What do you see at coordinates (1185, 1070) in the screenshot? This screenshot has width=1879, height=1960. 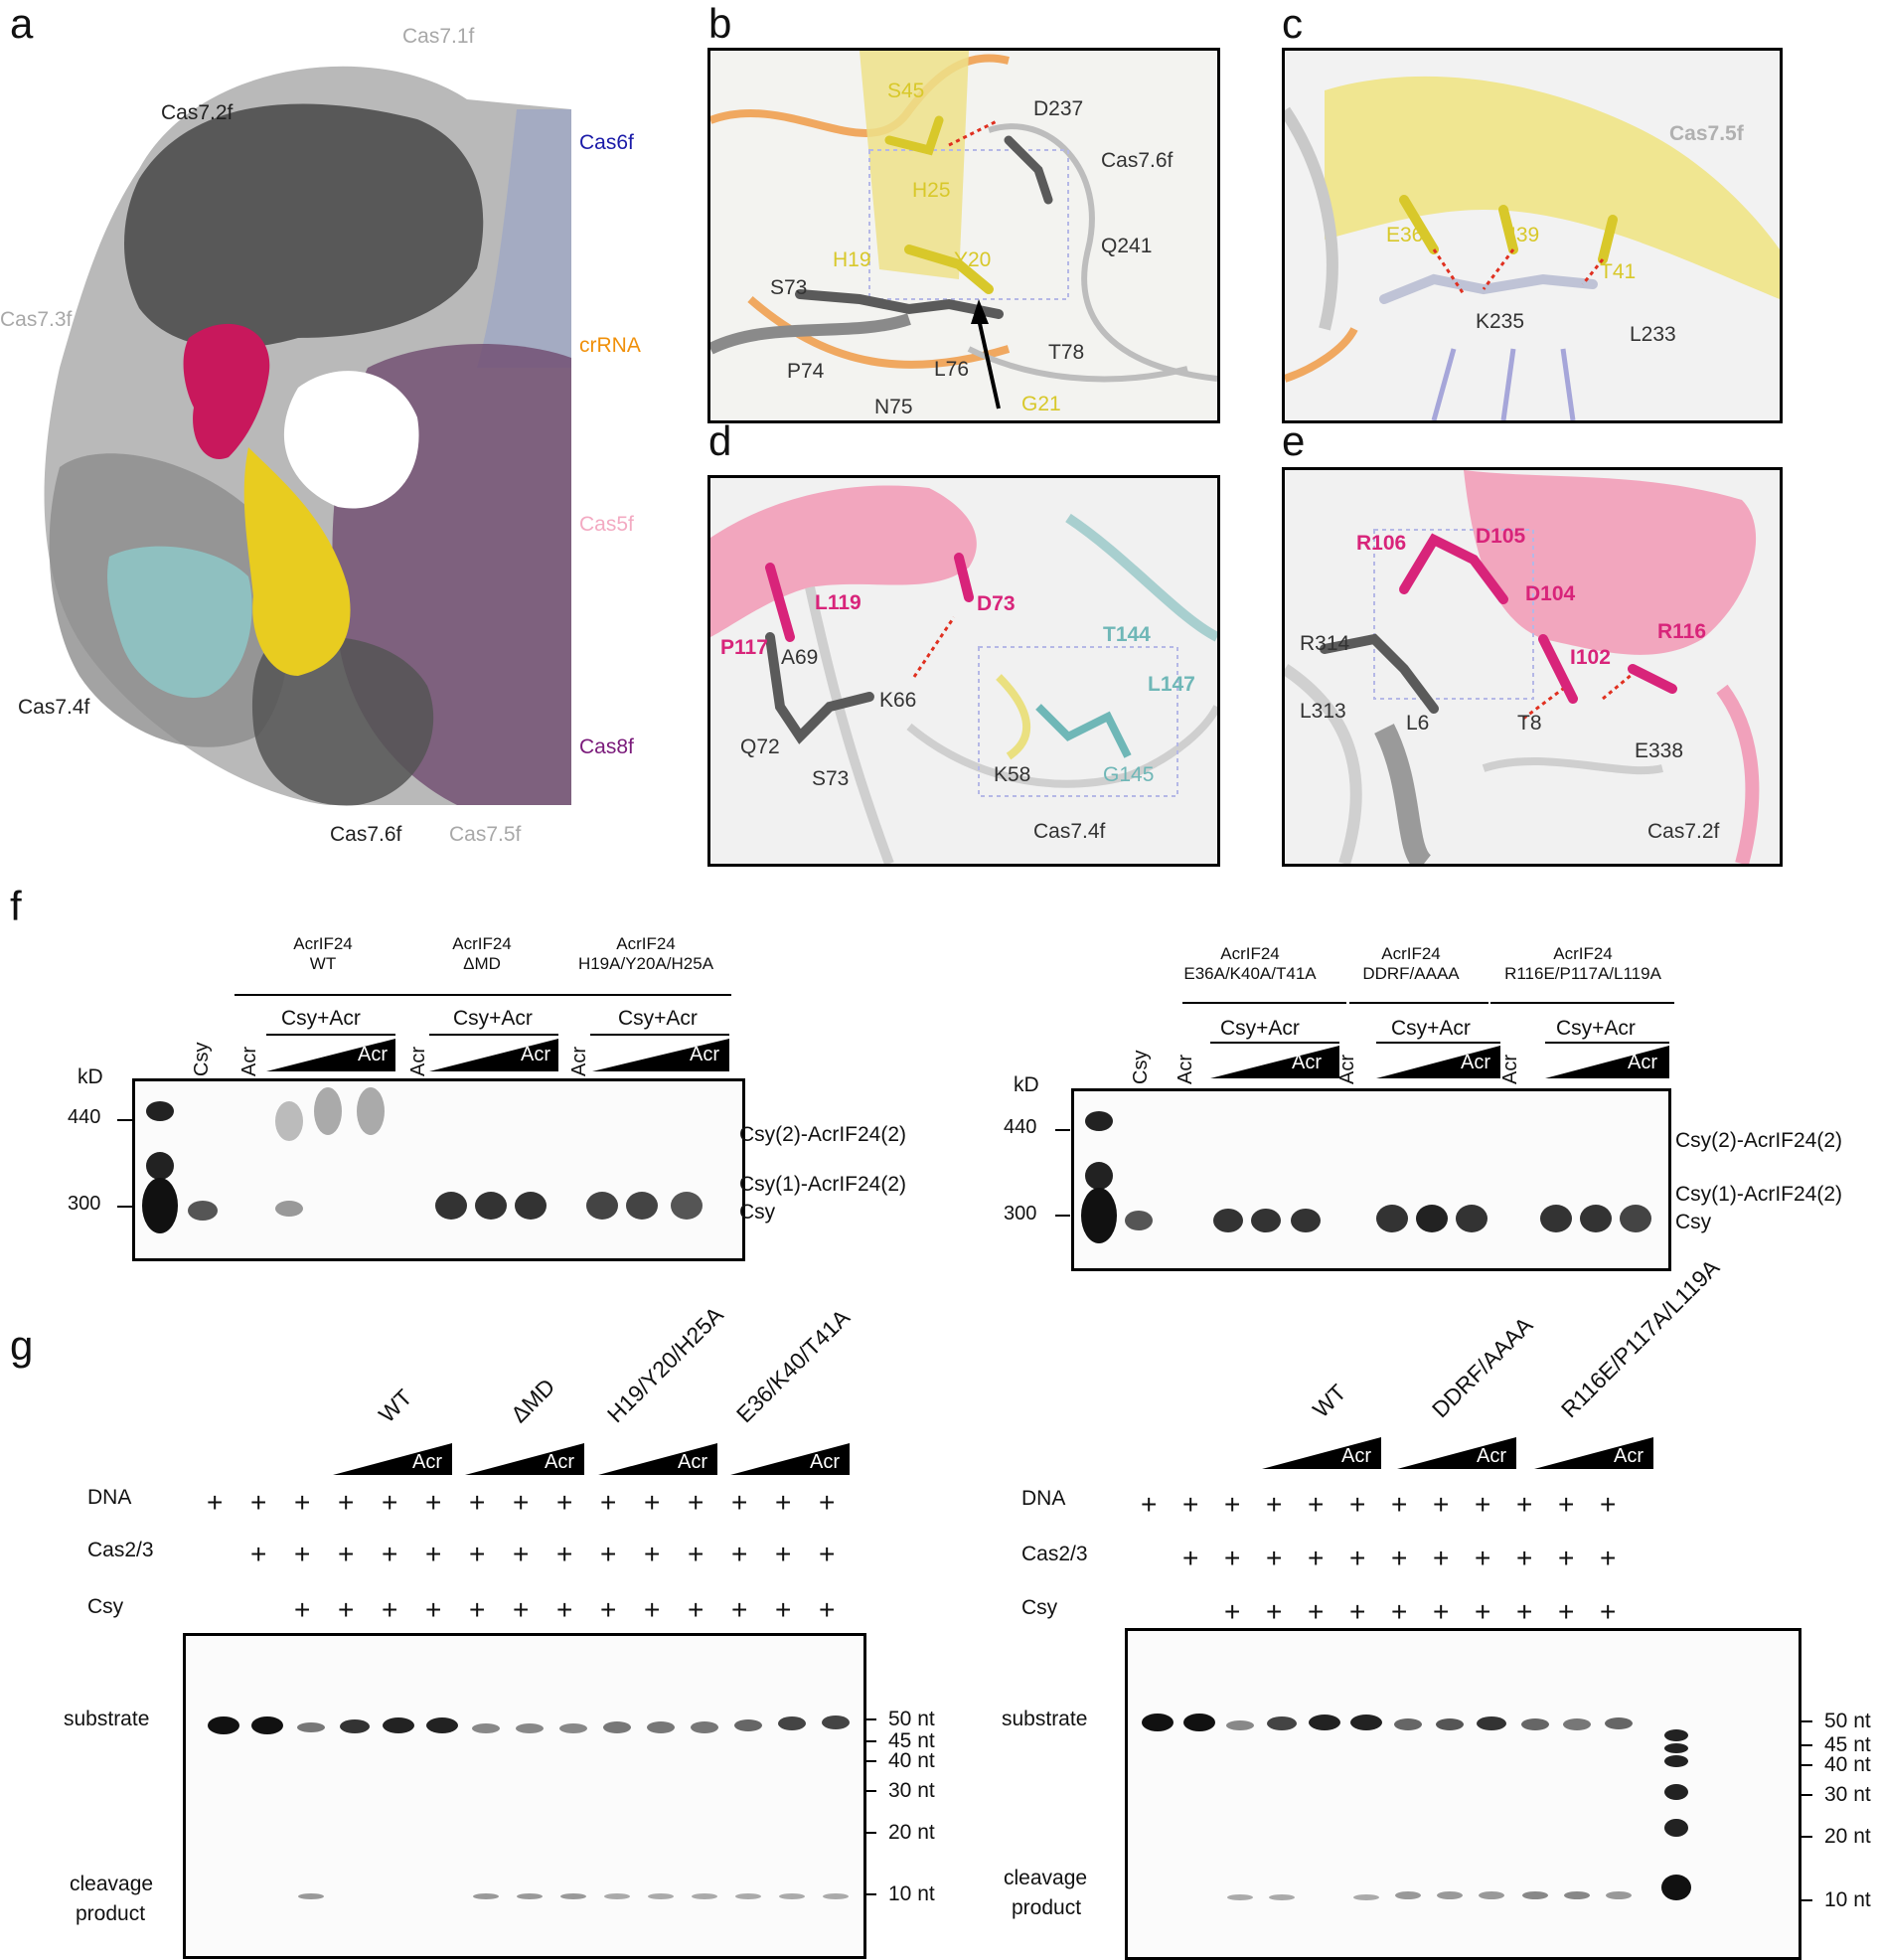 I see `f-right-lane-acr1: Acr` at bounding box center [1185, 1070].